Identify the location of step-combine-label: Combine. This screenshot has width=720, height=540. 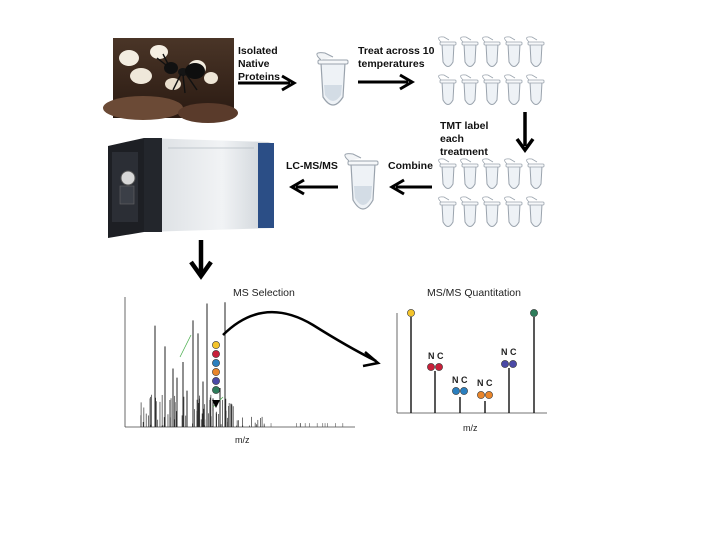
(410, 166).